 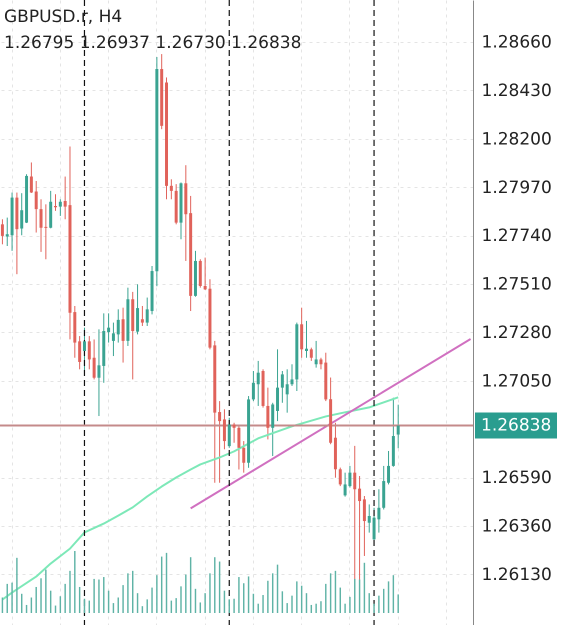 I want to click on y-tick-label: 1.27510, so click(x=517, y=284).